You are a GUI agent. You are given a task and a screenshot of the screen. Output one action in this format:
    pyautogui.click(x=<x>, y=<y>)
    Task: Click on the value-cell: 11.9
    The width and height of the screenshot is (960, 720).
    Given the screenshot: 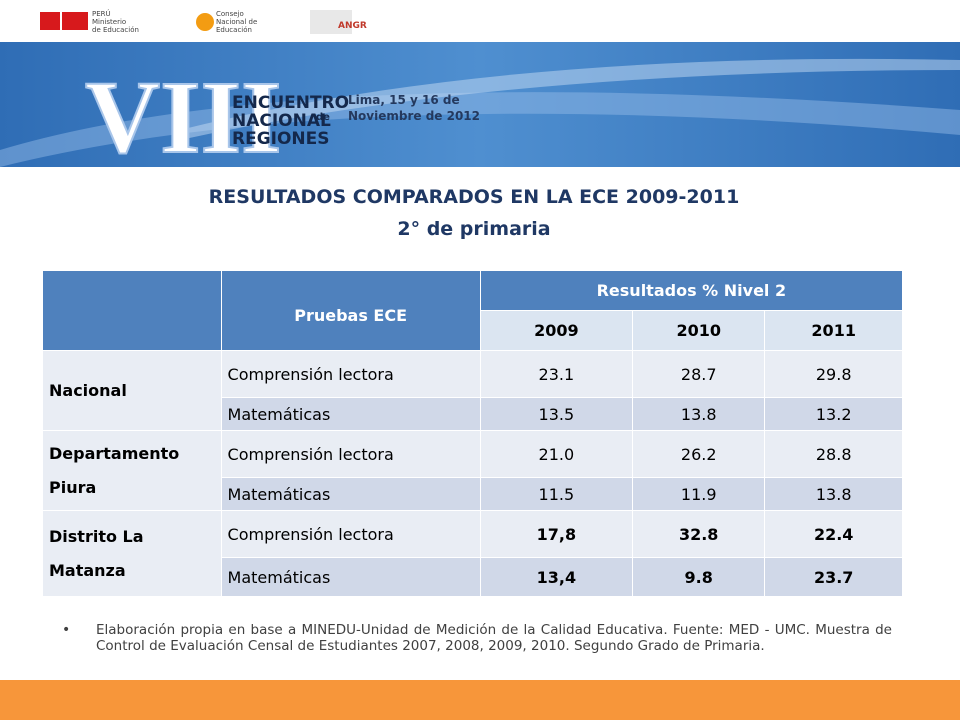 What is the action you would take?
    pyautogui.click(x=699, y=494)
    